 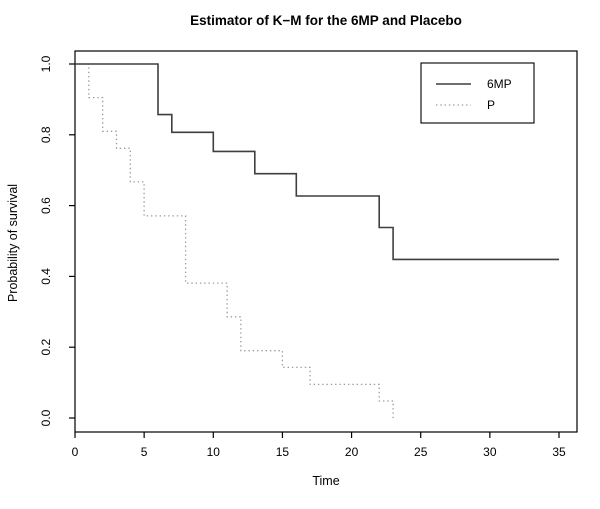 What do you see at coordinates (490, 452) in the screenshot?
I see `x-tick-label: 30` at bounding box center [490, 452].